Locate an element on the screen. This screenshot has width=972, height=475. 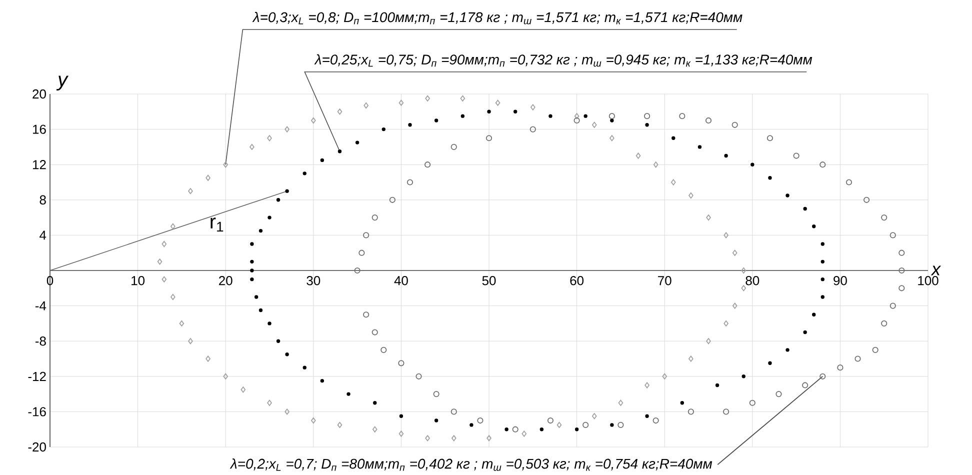
x-tick-label: 10 is located at coordinates (138, 281).